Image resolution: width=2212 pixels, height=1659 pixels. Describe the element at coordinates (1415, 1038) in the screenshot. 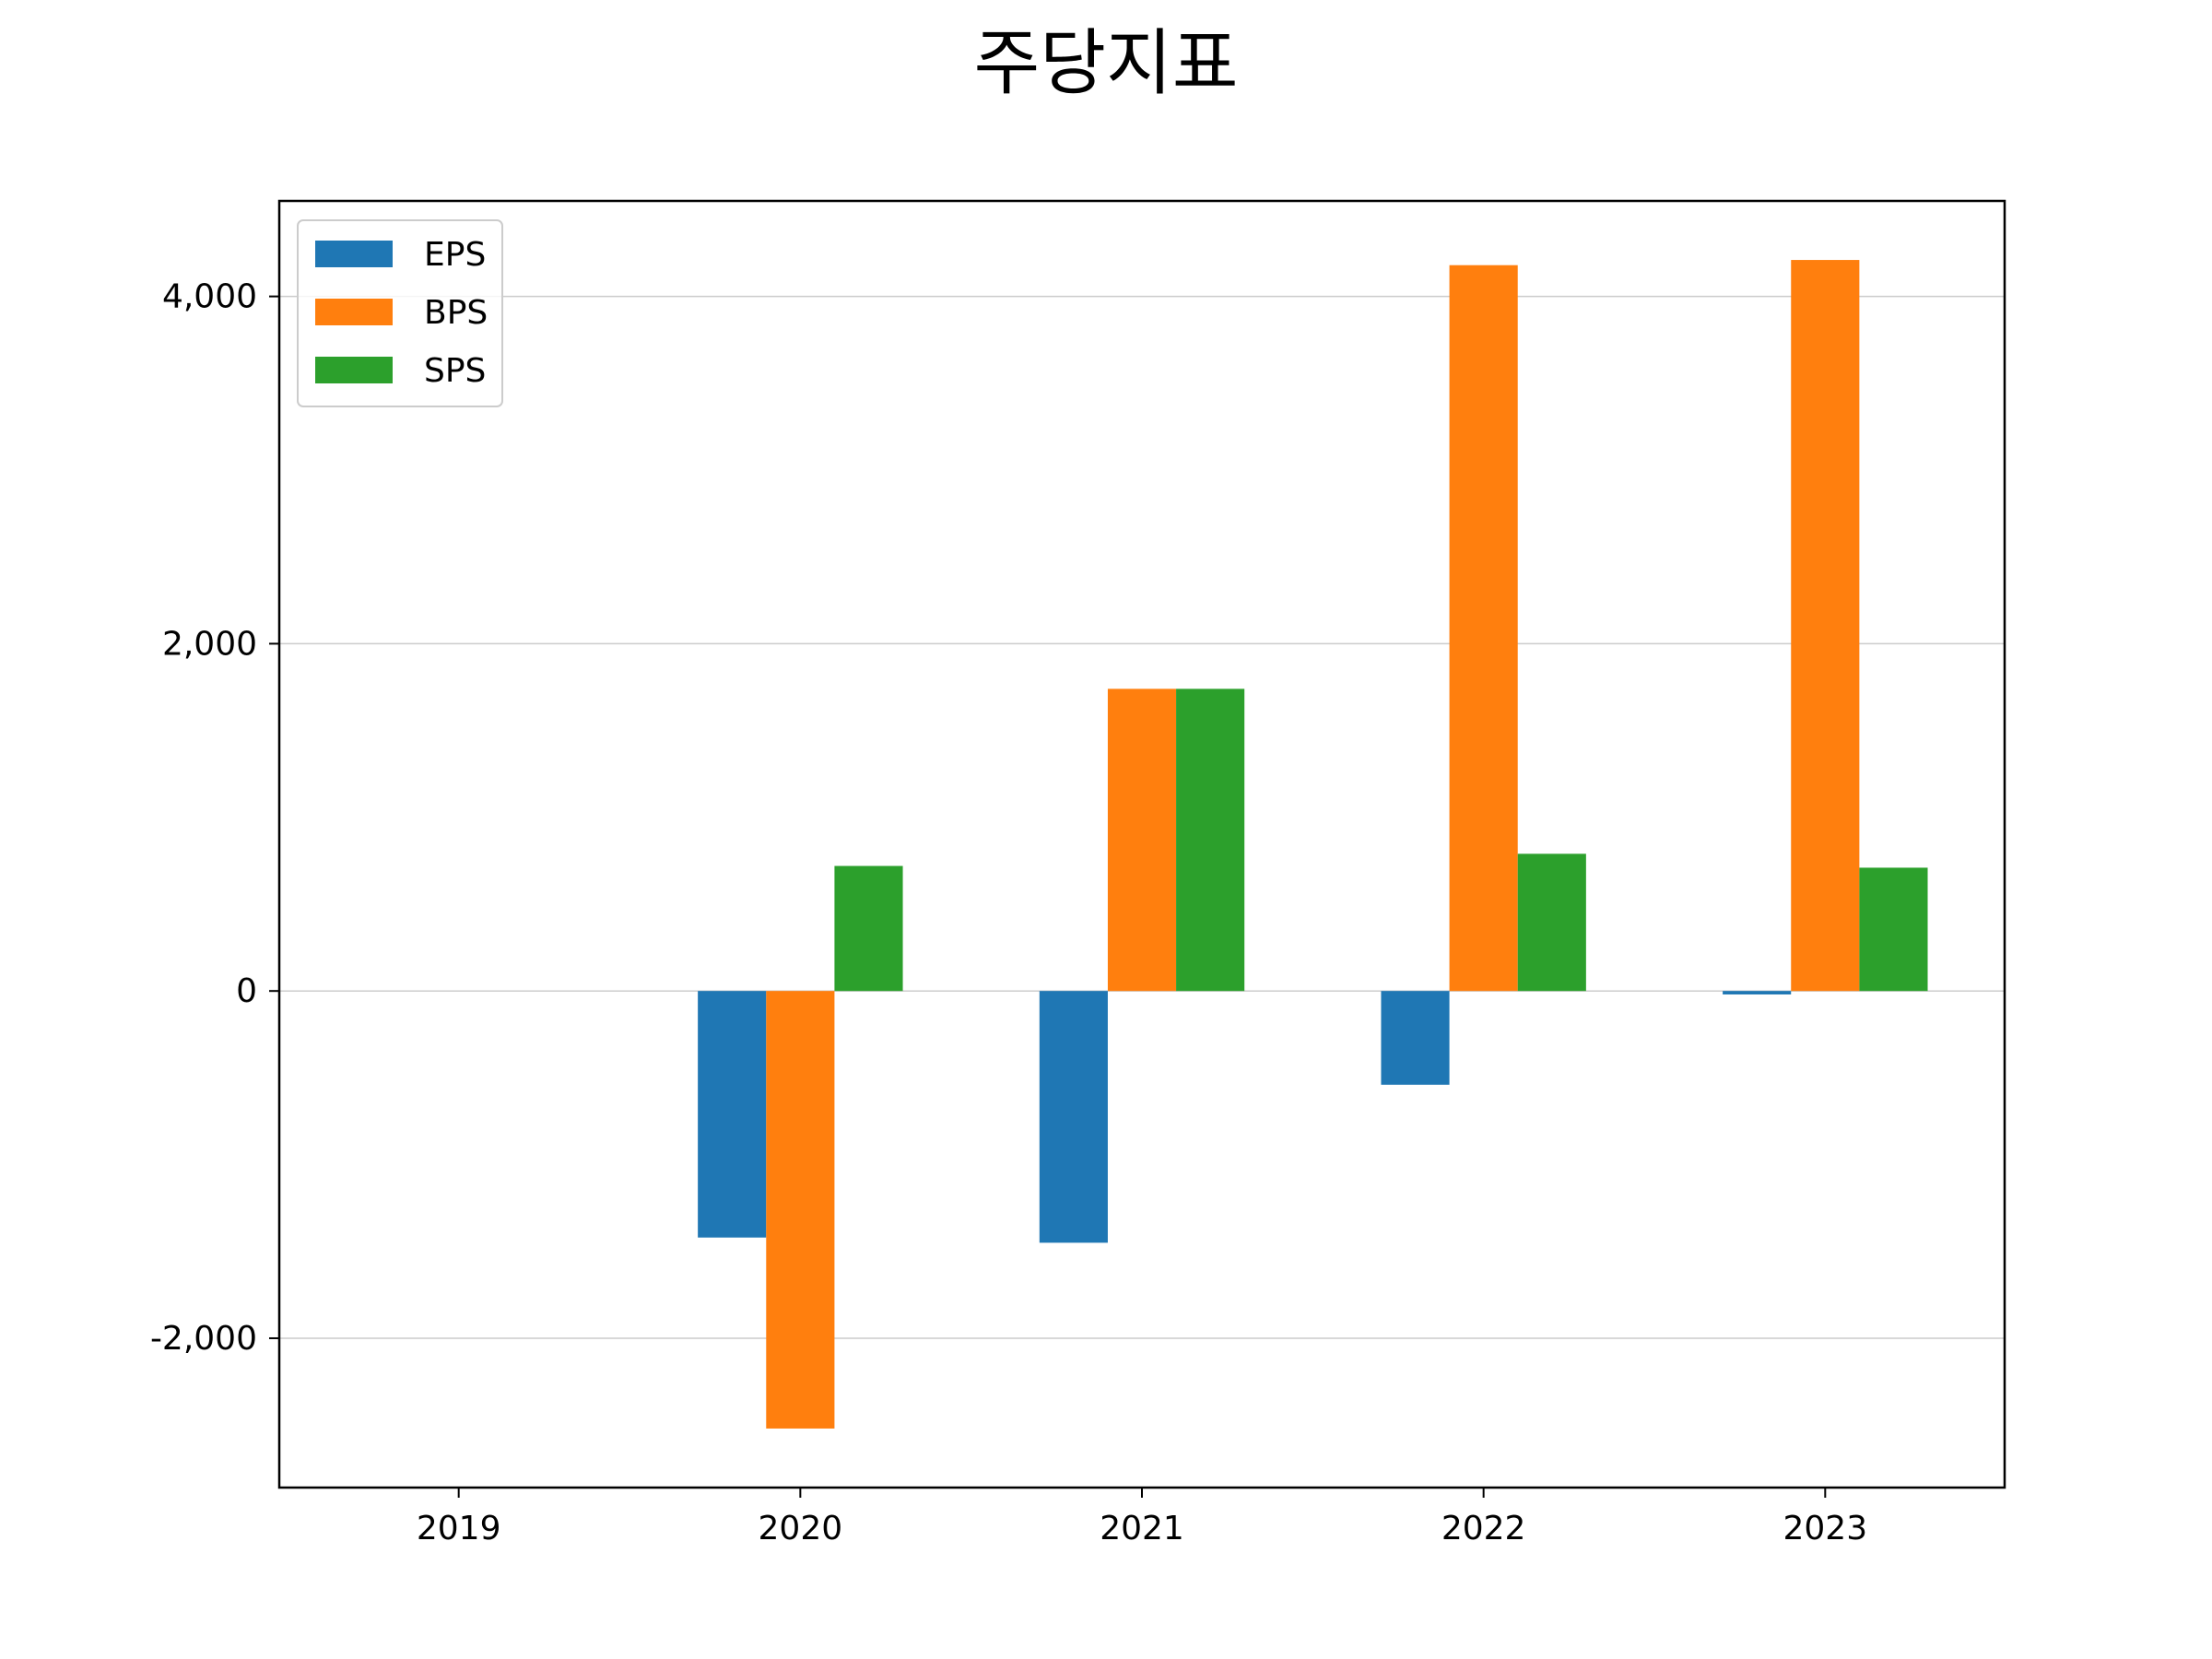

I see `bar-eps-2022` at that location.